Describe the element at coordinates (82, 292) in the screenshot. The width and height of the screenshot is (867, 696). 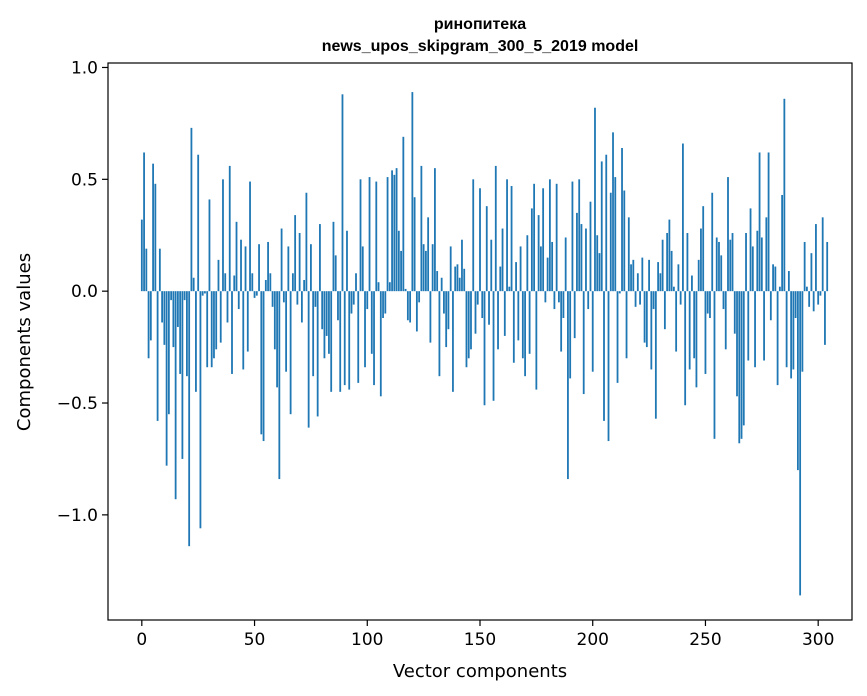
I see `y-axis-ticks: −1.0 −0.5 0.0 0.5 1.0` at that location.